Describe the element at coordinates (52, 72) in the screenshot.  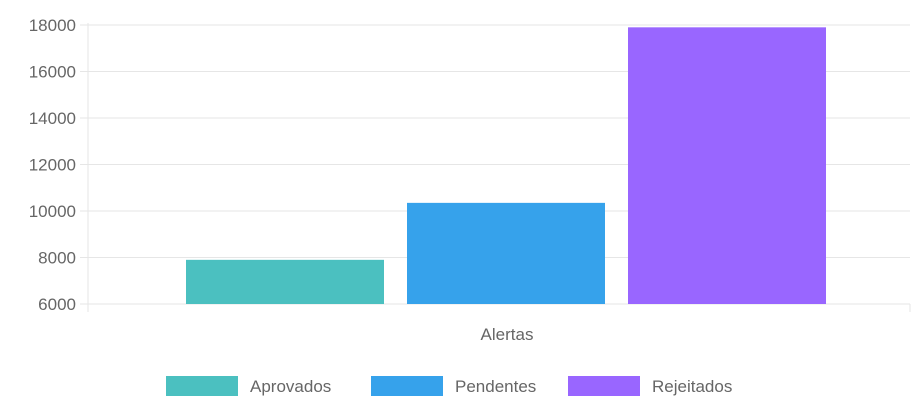
I see `y-tick-label: 16000` at that location.